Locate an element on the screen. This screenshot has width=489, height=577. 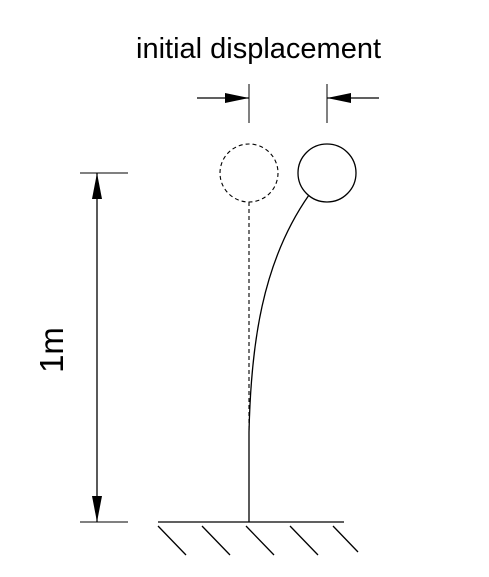
deflected-mass-circle is located at coordinates (327, 173).